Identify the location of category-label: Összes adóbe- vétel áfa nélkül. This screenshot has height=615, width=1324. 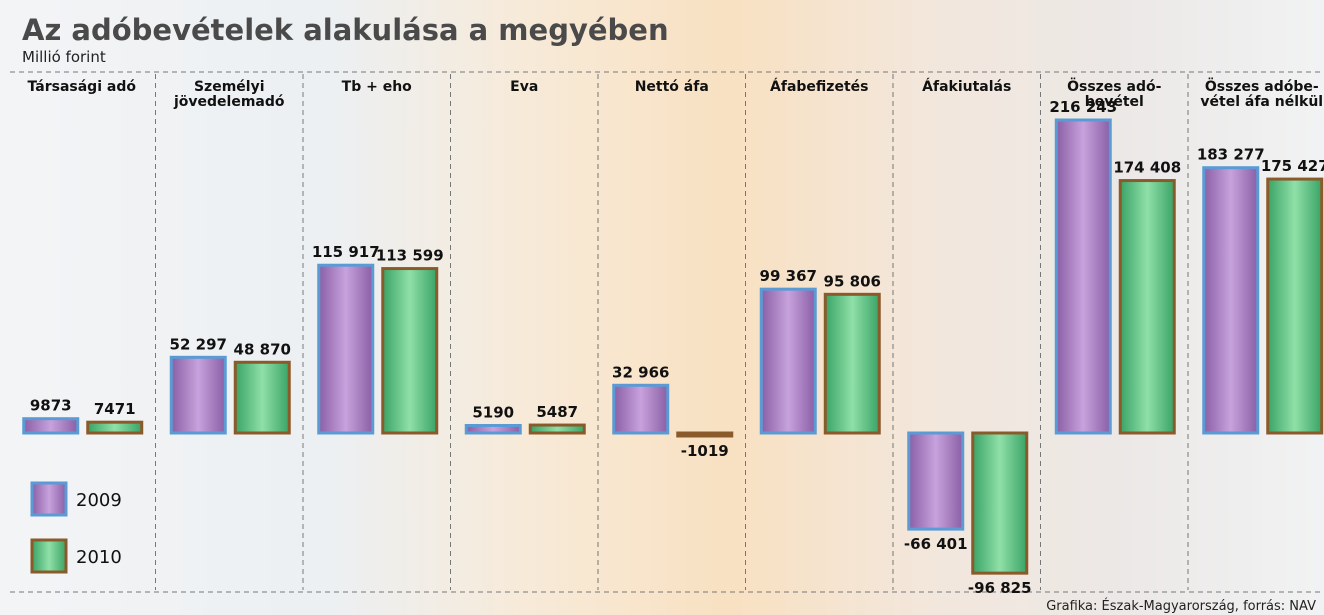
(1262, 94).